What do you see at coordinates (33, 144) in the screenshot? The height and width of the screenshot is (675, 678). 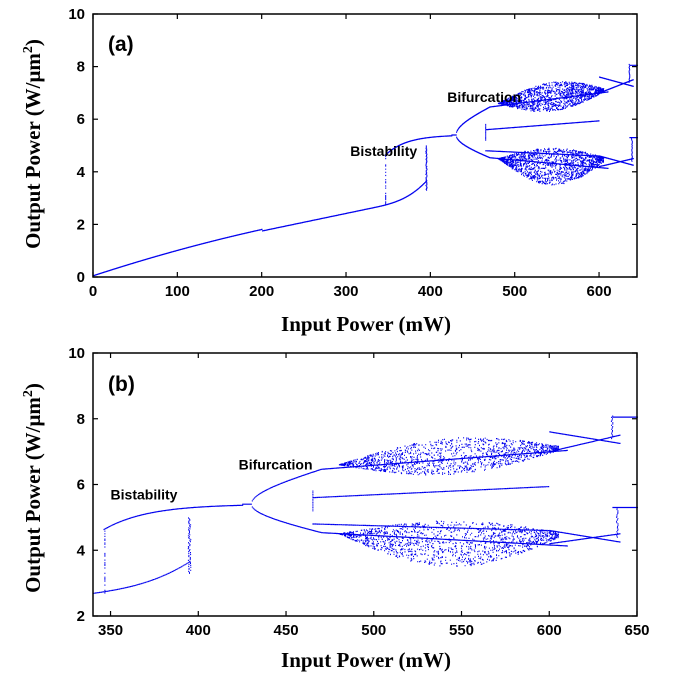 I see `panel-a-y-axis-label: Output Power (W/μm2)` at bounding box center [33, 144].